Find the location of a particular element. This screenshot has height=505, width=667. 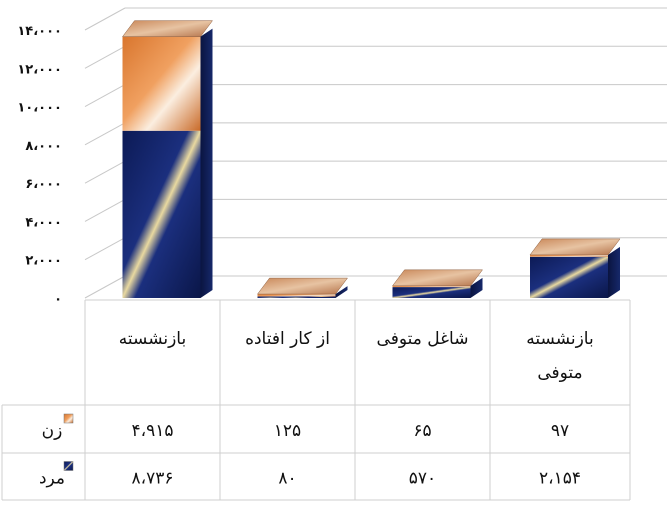

y-tick-label: ۰ is located at coordinates (58, 299).